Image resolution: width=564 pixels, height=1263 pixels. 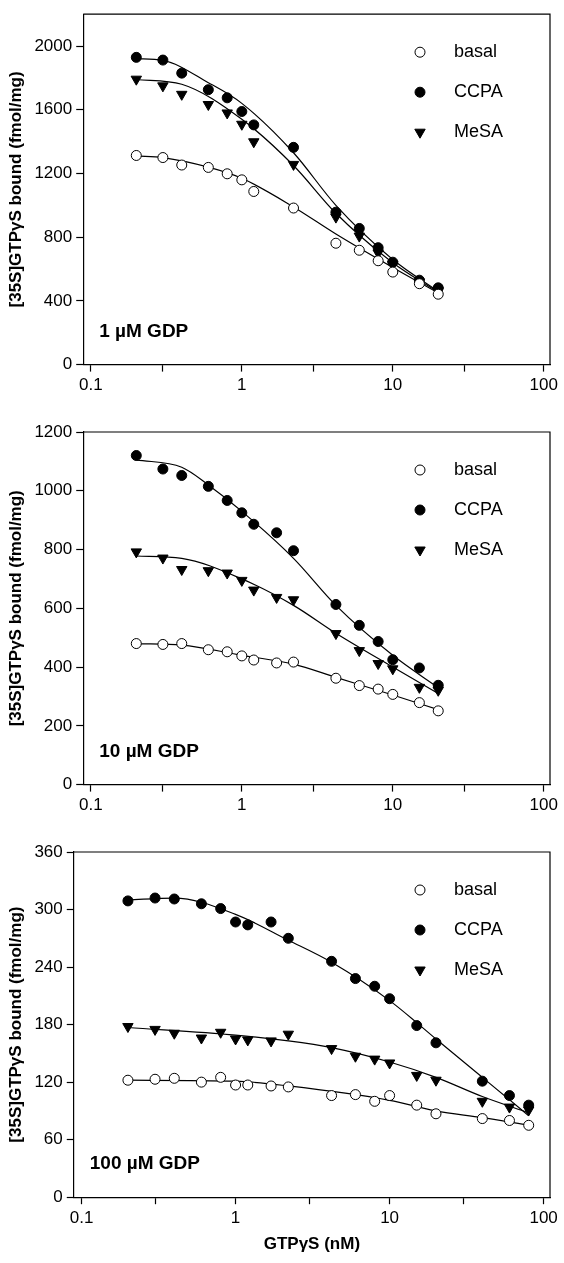 I want to click on y-tick-label: 1600, so click(x=53, y=109).